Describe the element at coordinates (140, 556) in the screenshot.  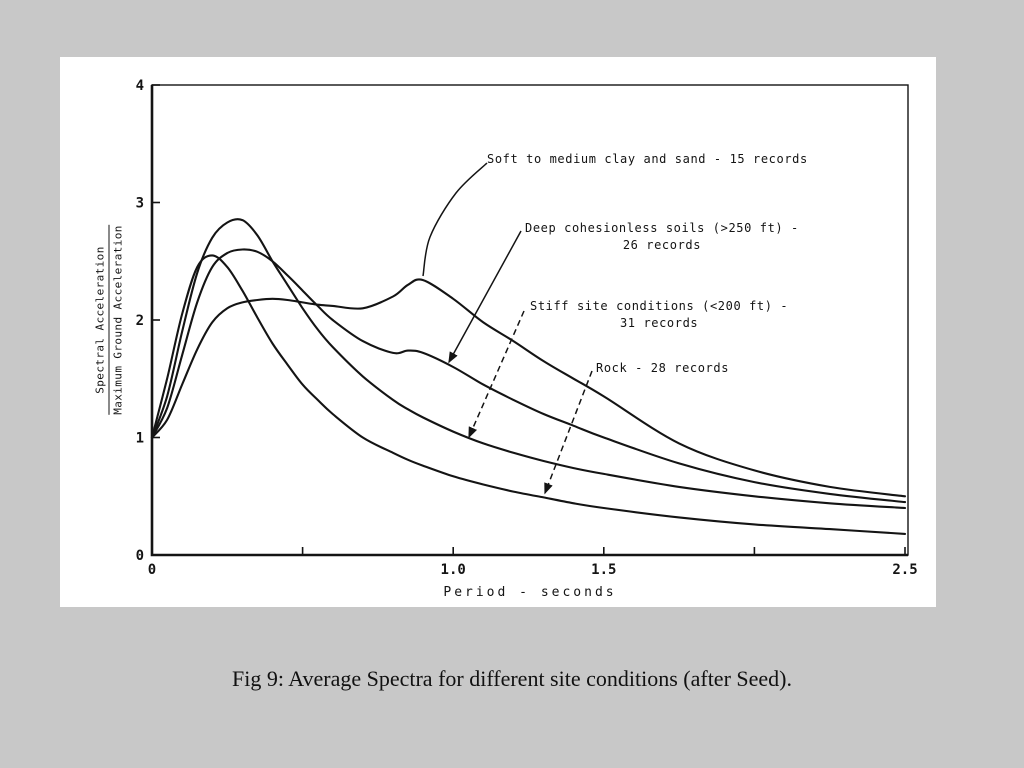
I see `y-tick-label: 0` at that location.